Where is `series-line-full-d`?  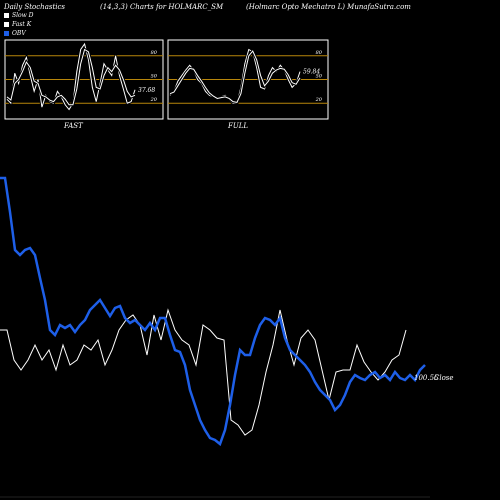 series-line-full-d is located at coordinates (235, 76).